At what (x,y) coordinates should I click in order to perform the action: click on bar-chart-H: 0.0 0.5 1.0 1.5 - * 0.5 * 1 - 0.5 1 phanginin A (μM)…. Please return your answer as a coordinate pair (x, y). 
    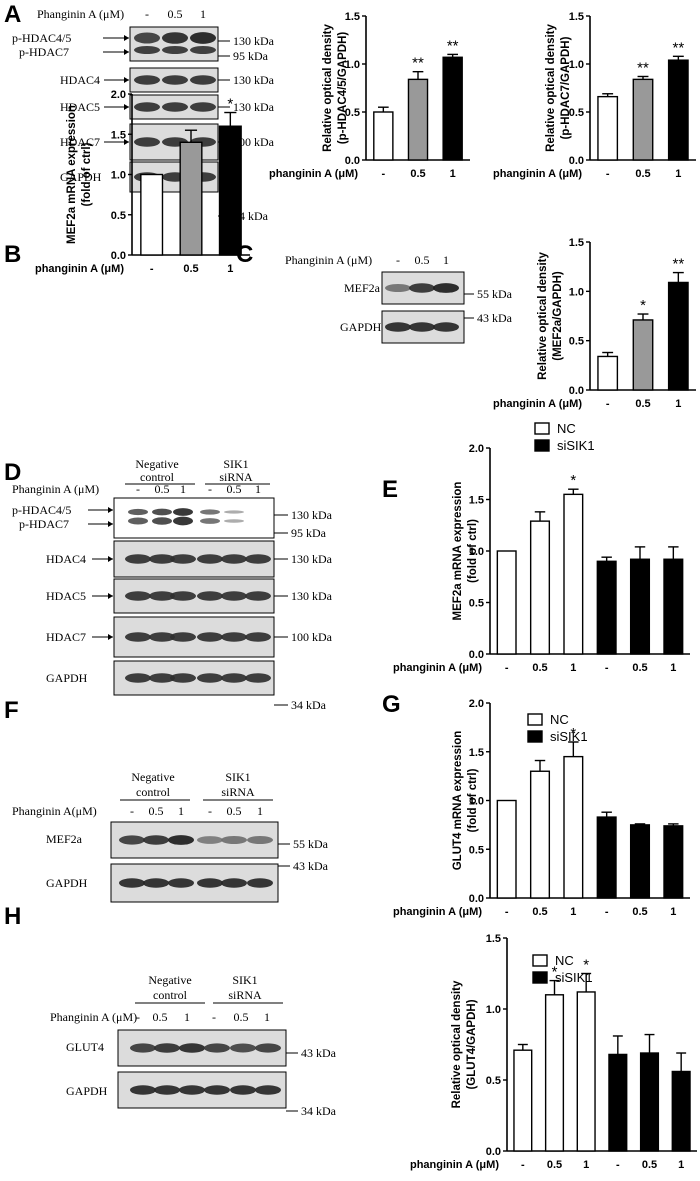
    Looking at the image, I should click on (553, 1052).